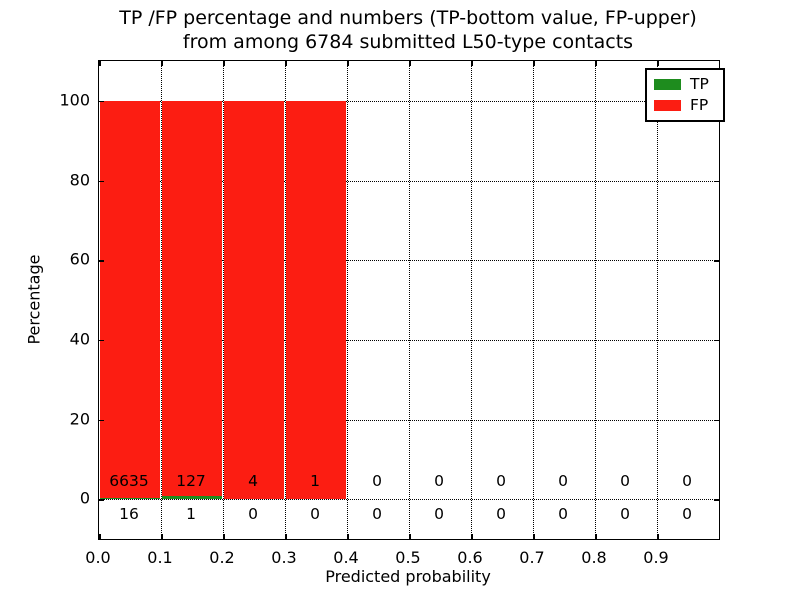  What do you see at coordinates (408, 557) in the screenshot?
I see `x-tick-label: 0.5` at bounding box center [408, 557].